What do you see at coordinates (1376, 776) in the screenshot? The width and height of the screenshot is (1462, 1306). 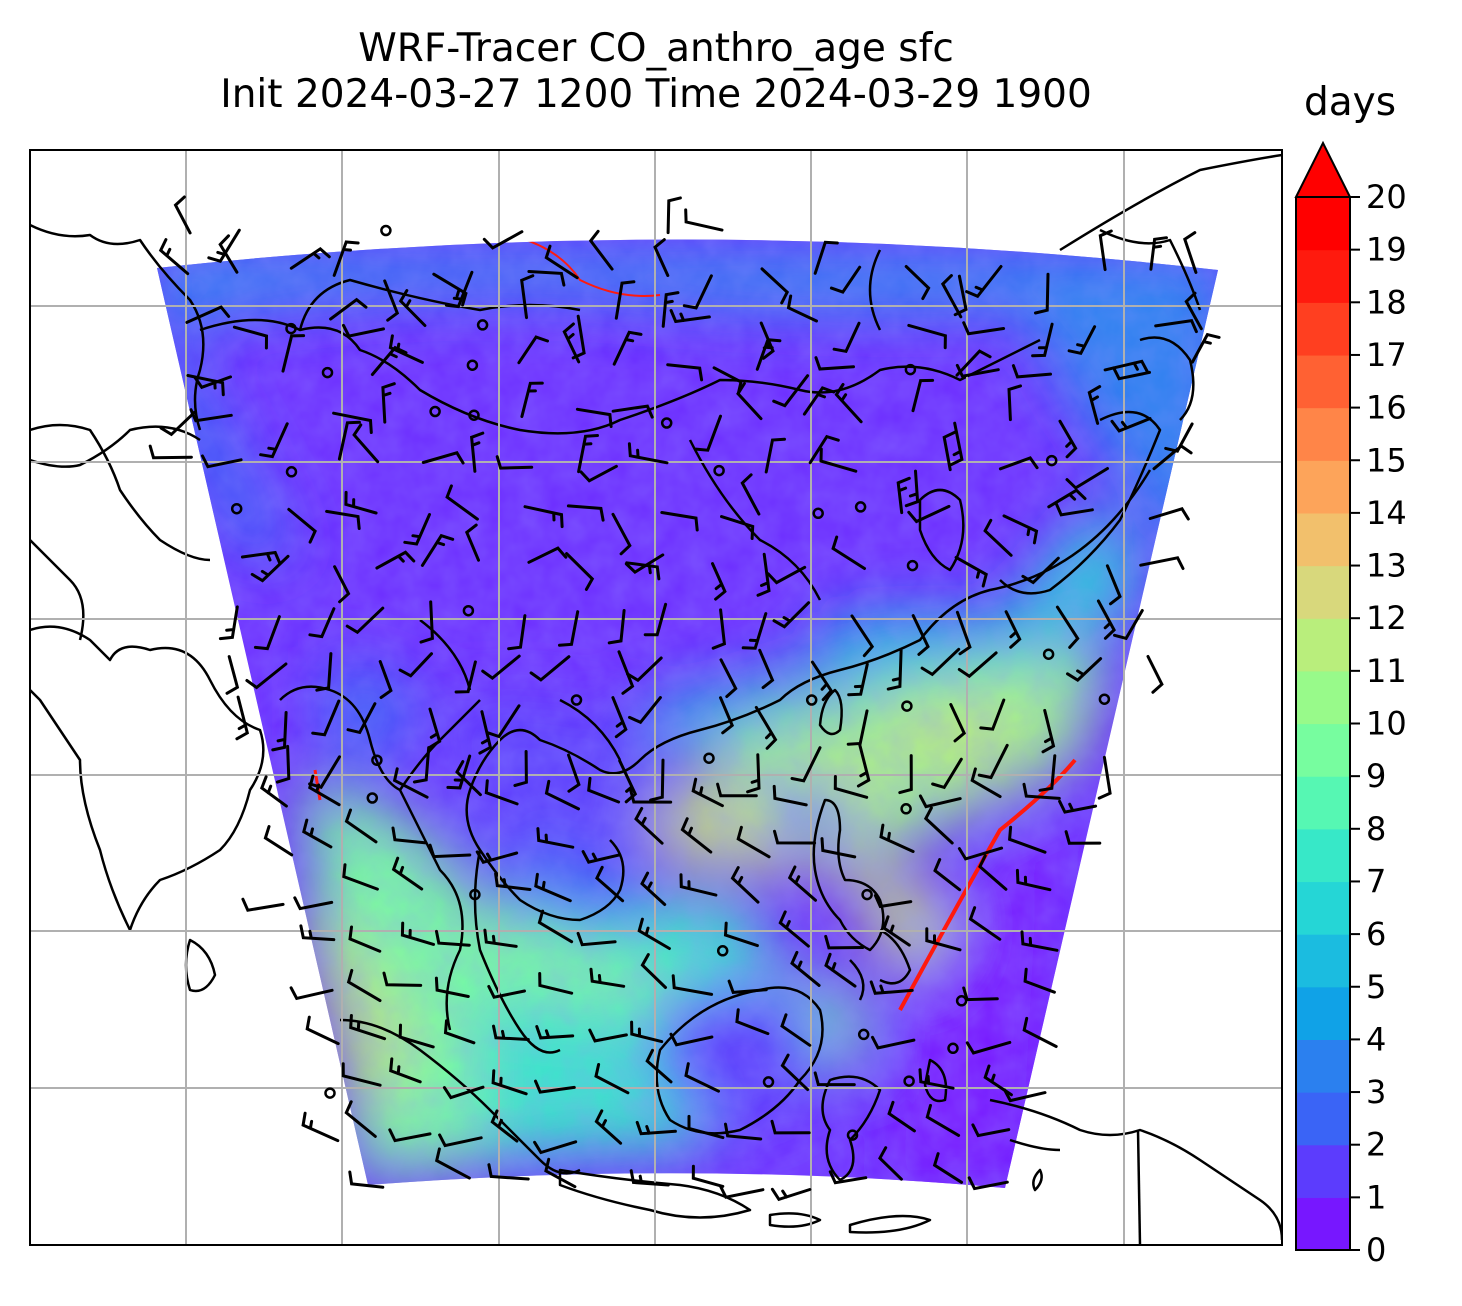 I see `colorbar-tick-label: 9` at bounding box center [1376, 776].